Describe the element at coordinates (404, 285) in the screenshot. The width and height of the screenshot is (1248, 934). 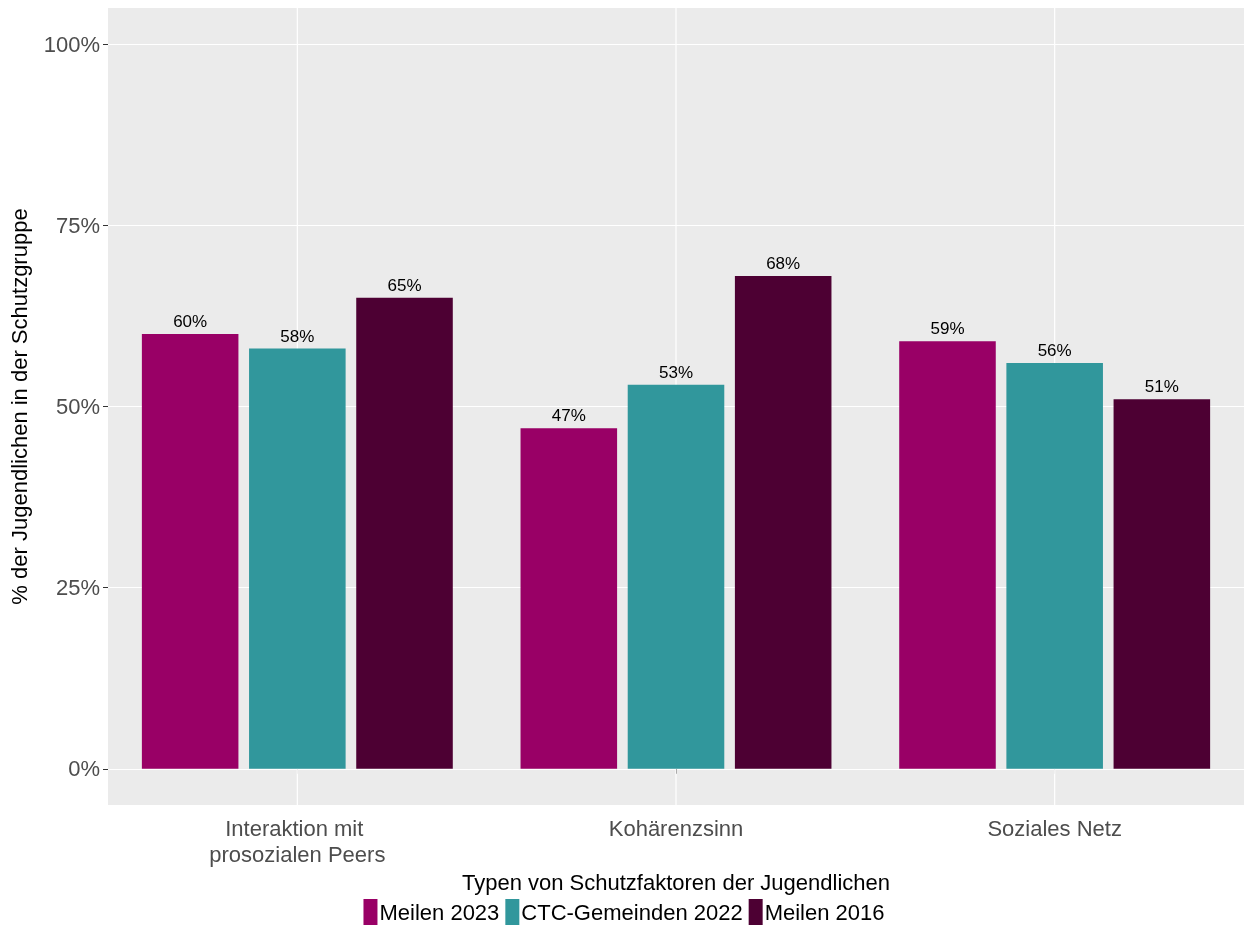
I see `data-label: 65%` at that location.